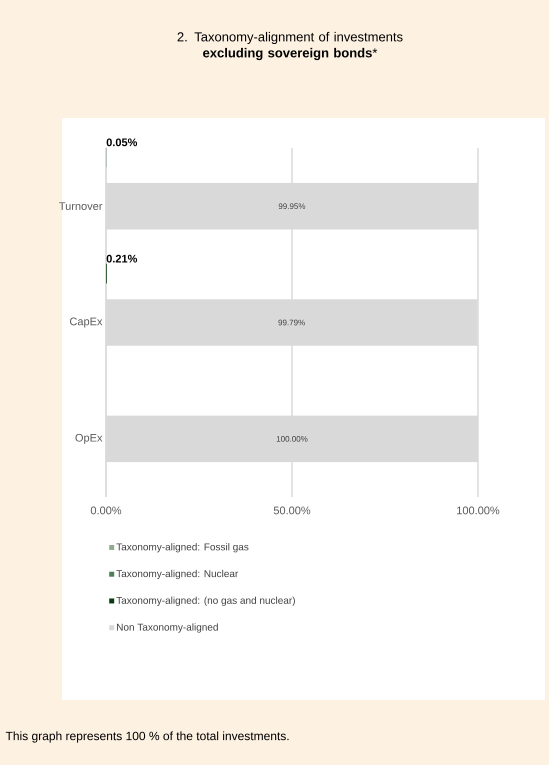 The height and width of the screenshot is (765, 549). I want to click on data-label: 100.00%, so click(292, 439).